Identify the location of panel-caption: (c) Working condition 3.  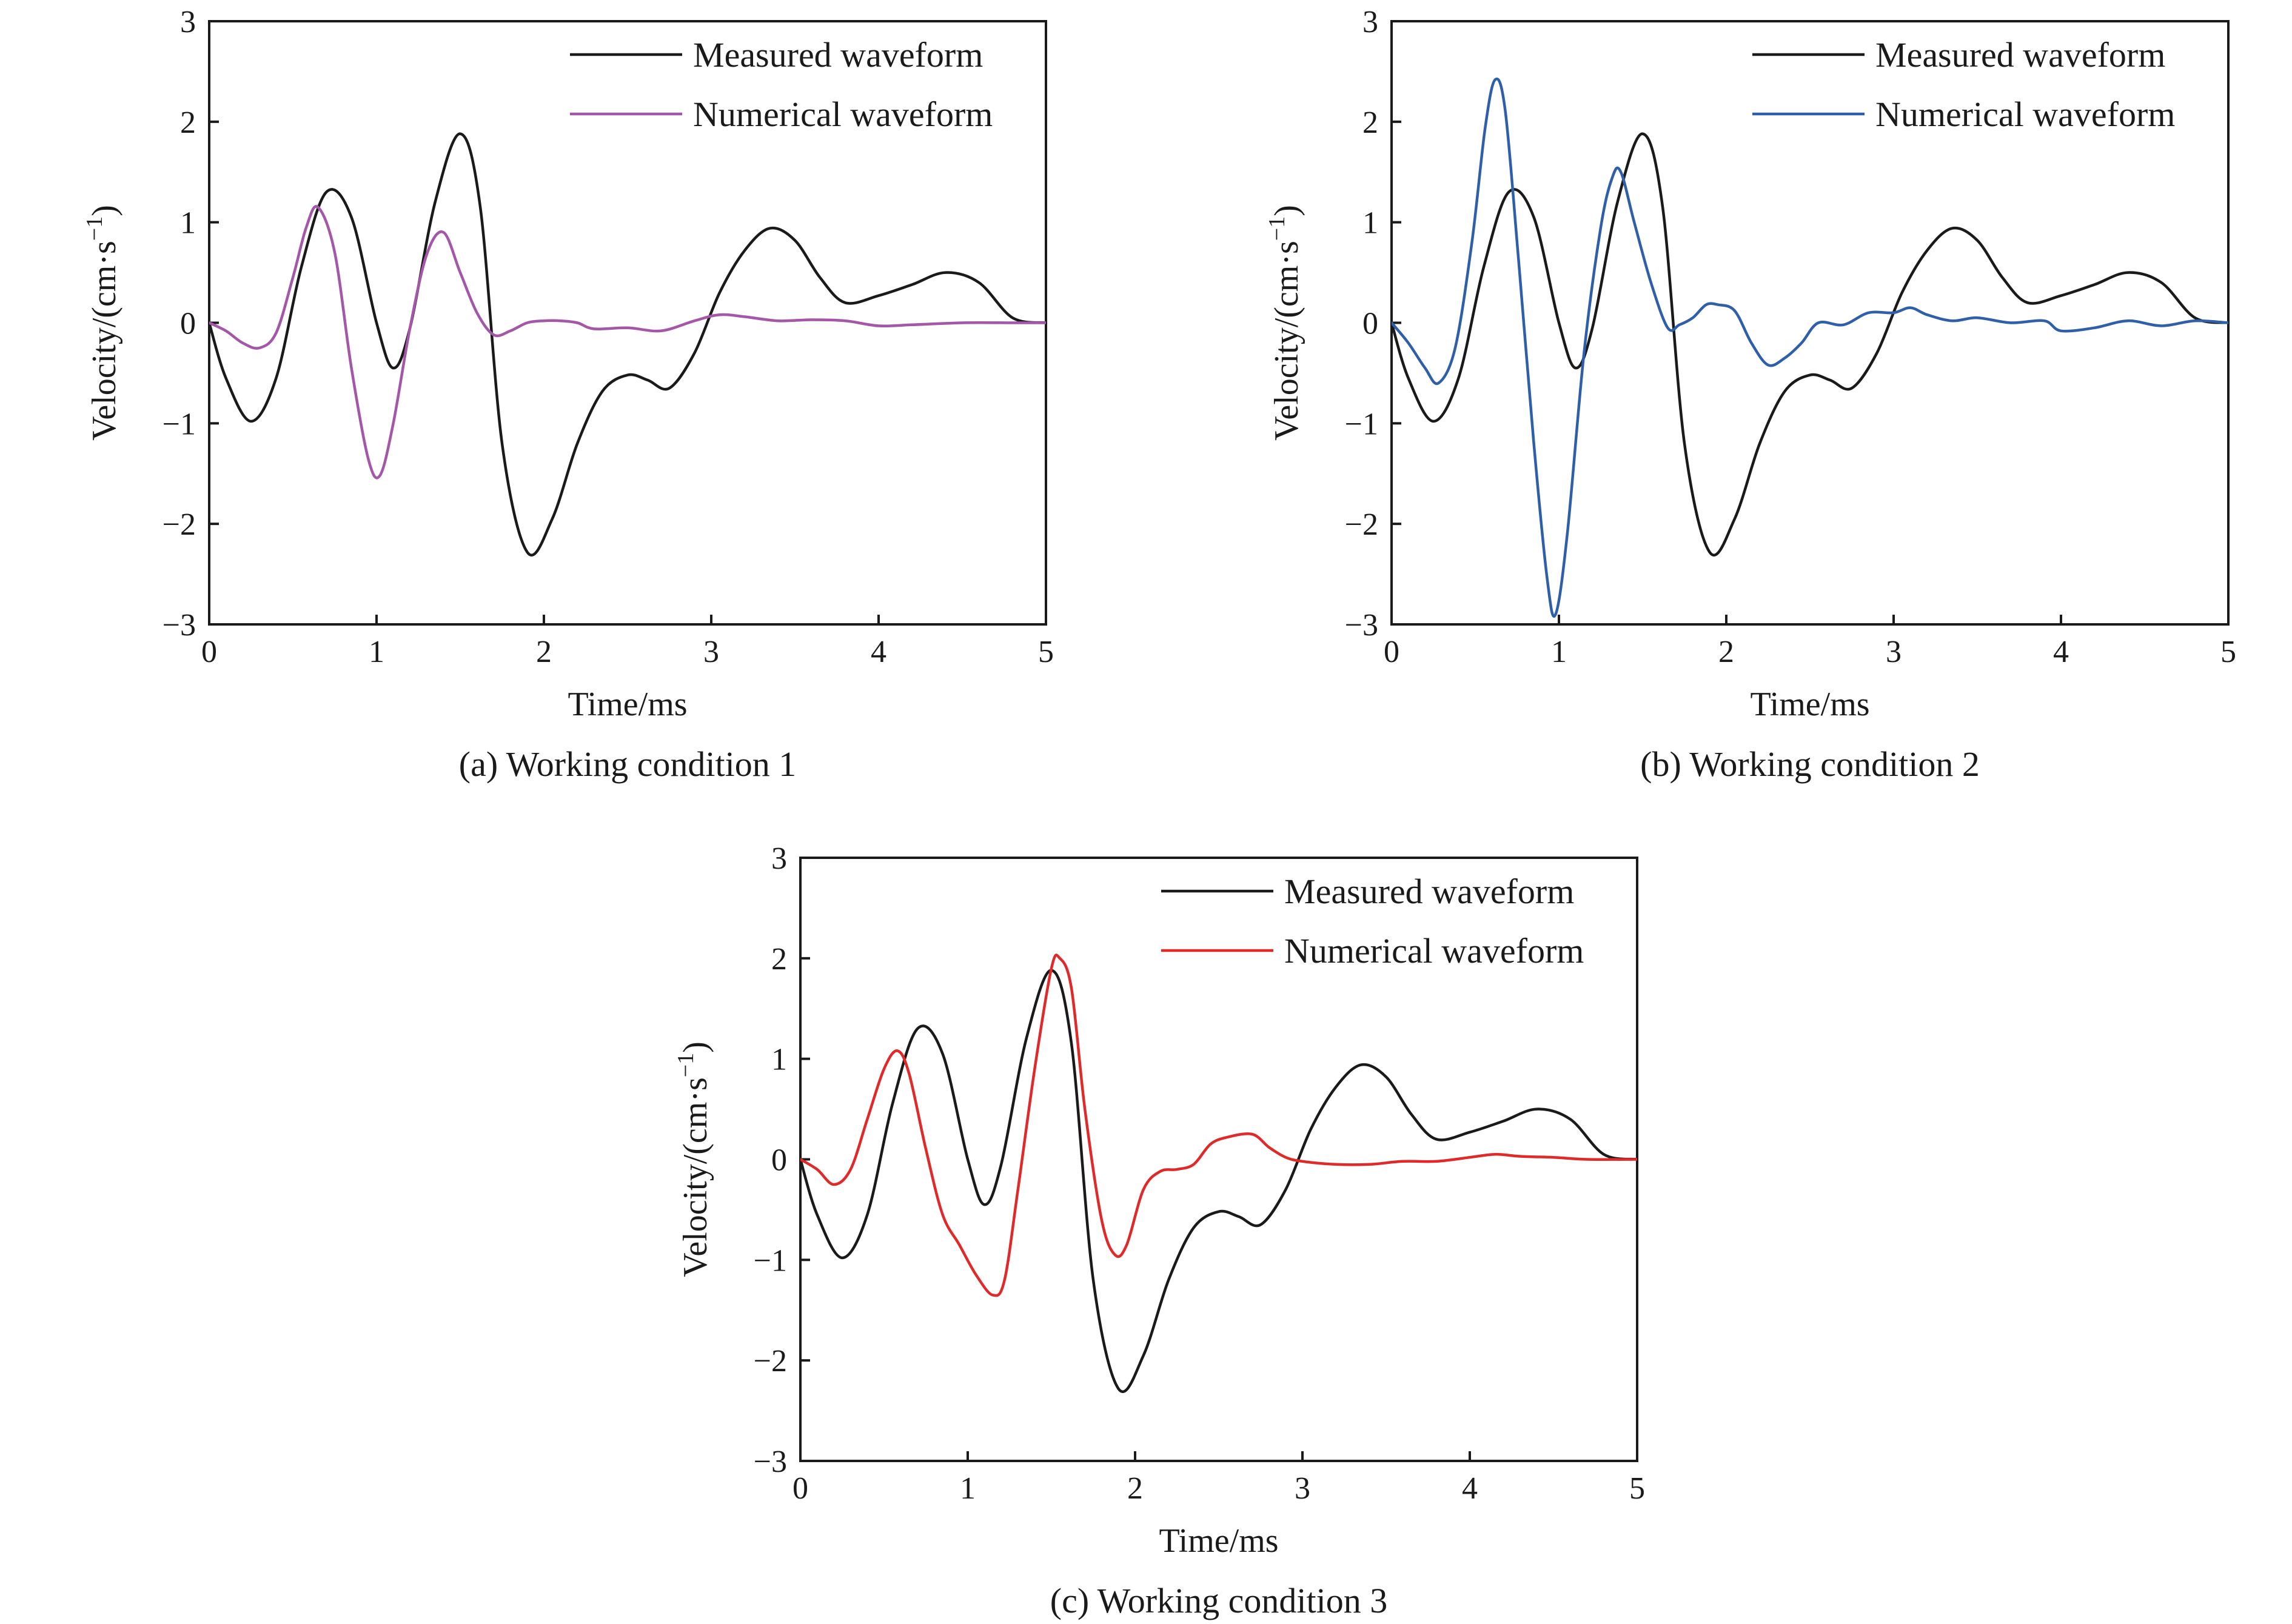
(1218, 1600).